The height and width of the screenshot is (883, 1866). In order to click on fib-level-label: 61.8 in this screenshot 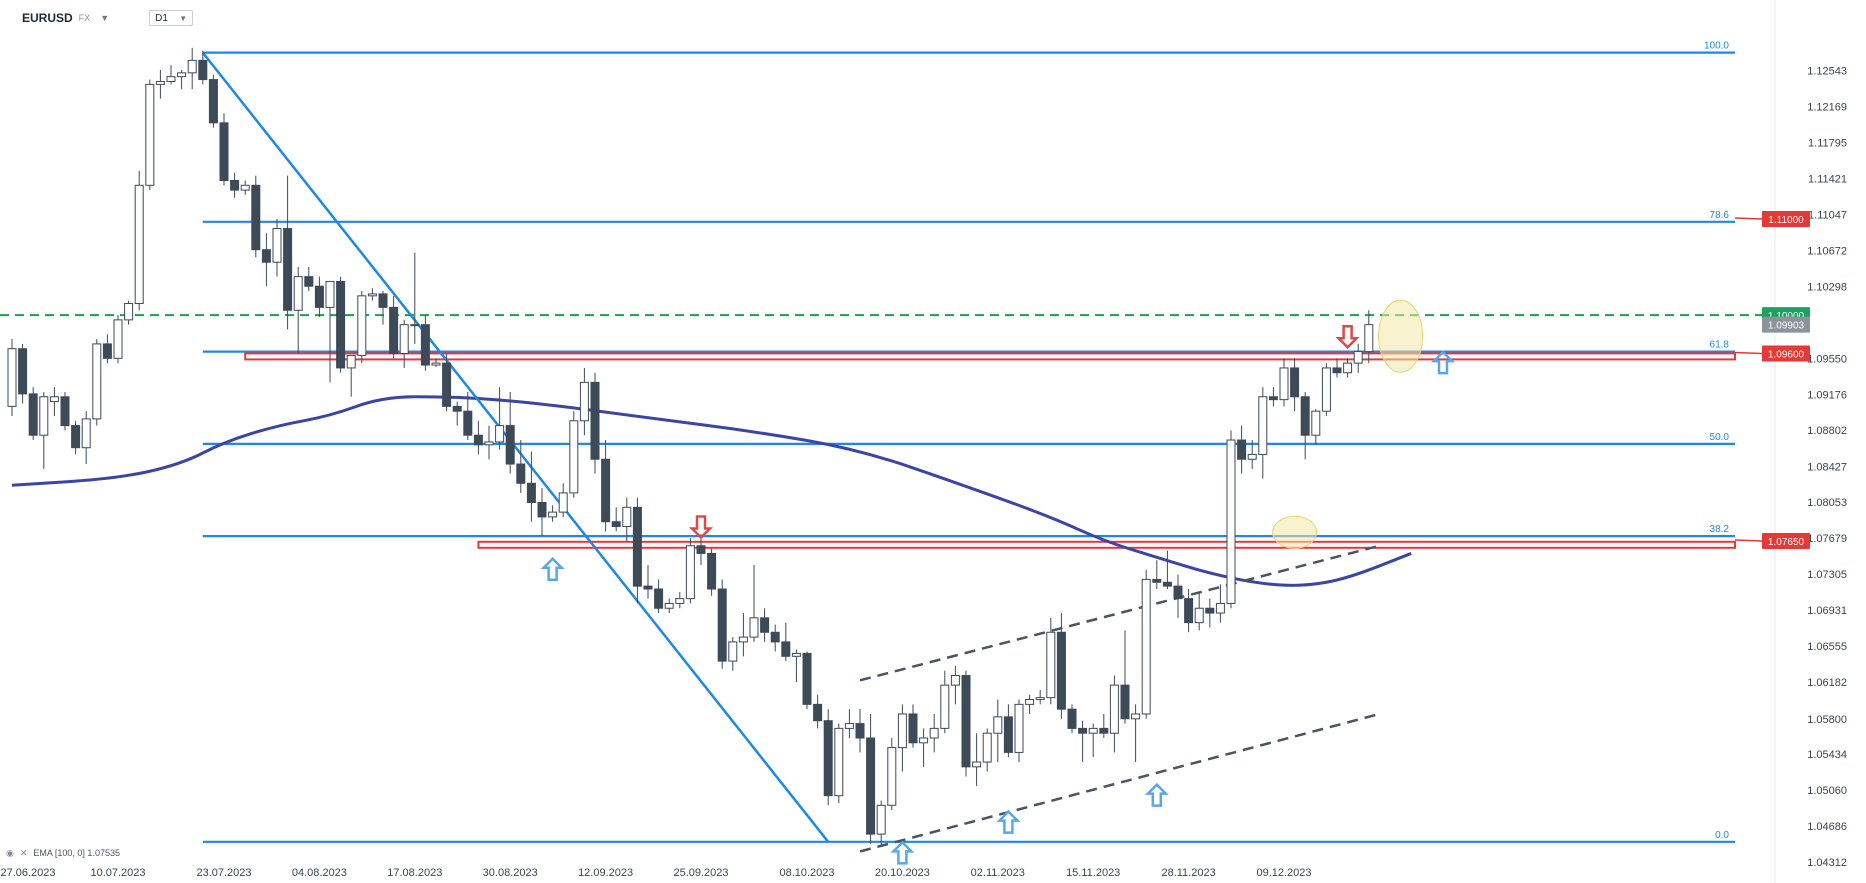, I will do `click(1720, 345)`.